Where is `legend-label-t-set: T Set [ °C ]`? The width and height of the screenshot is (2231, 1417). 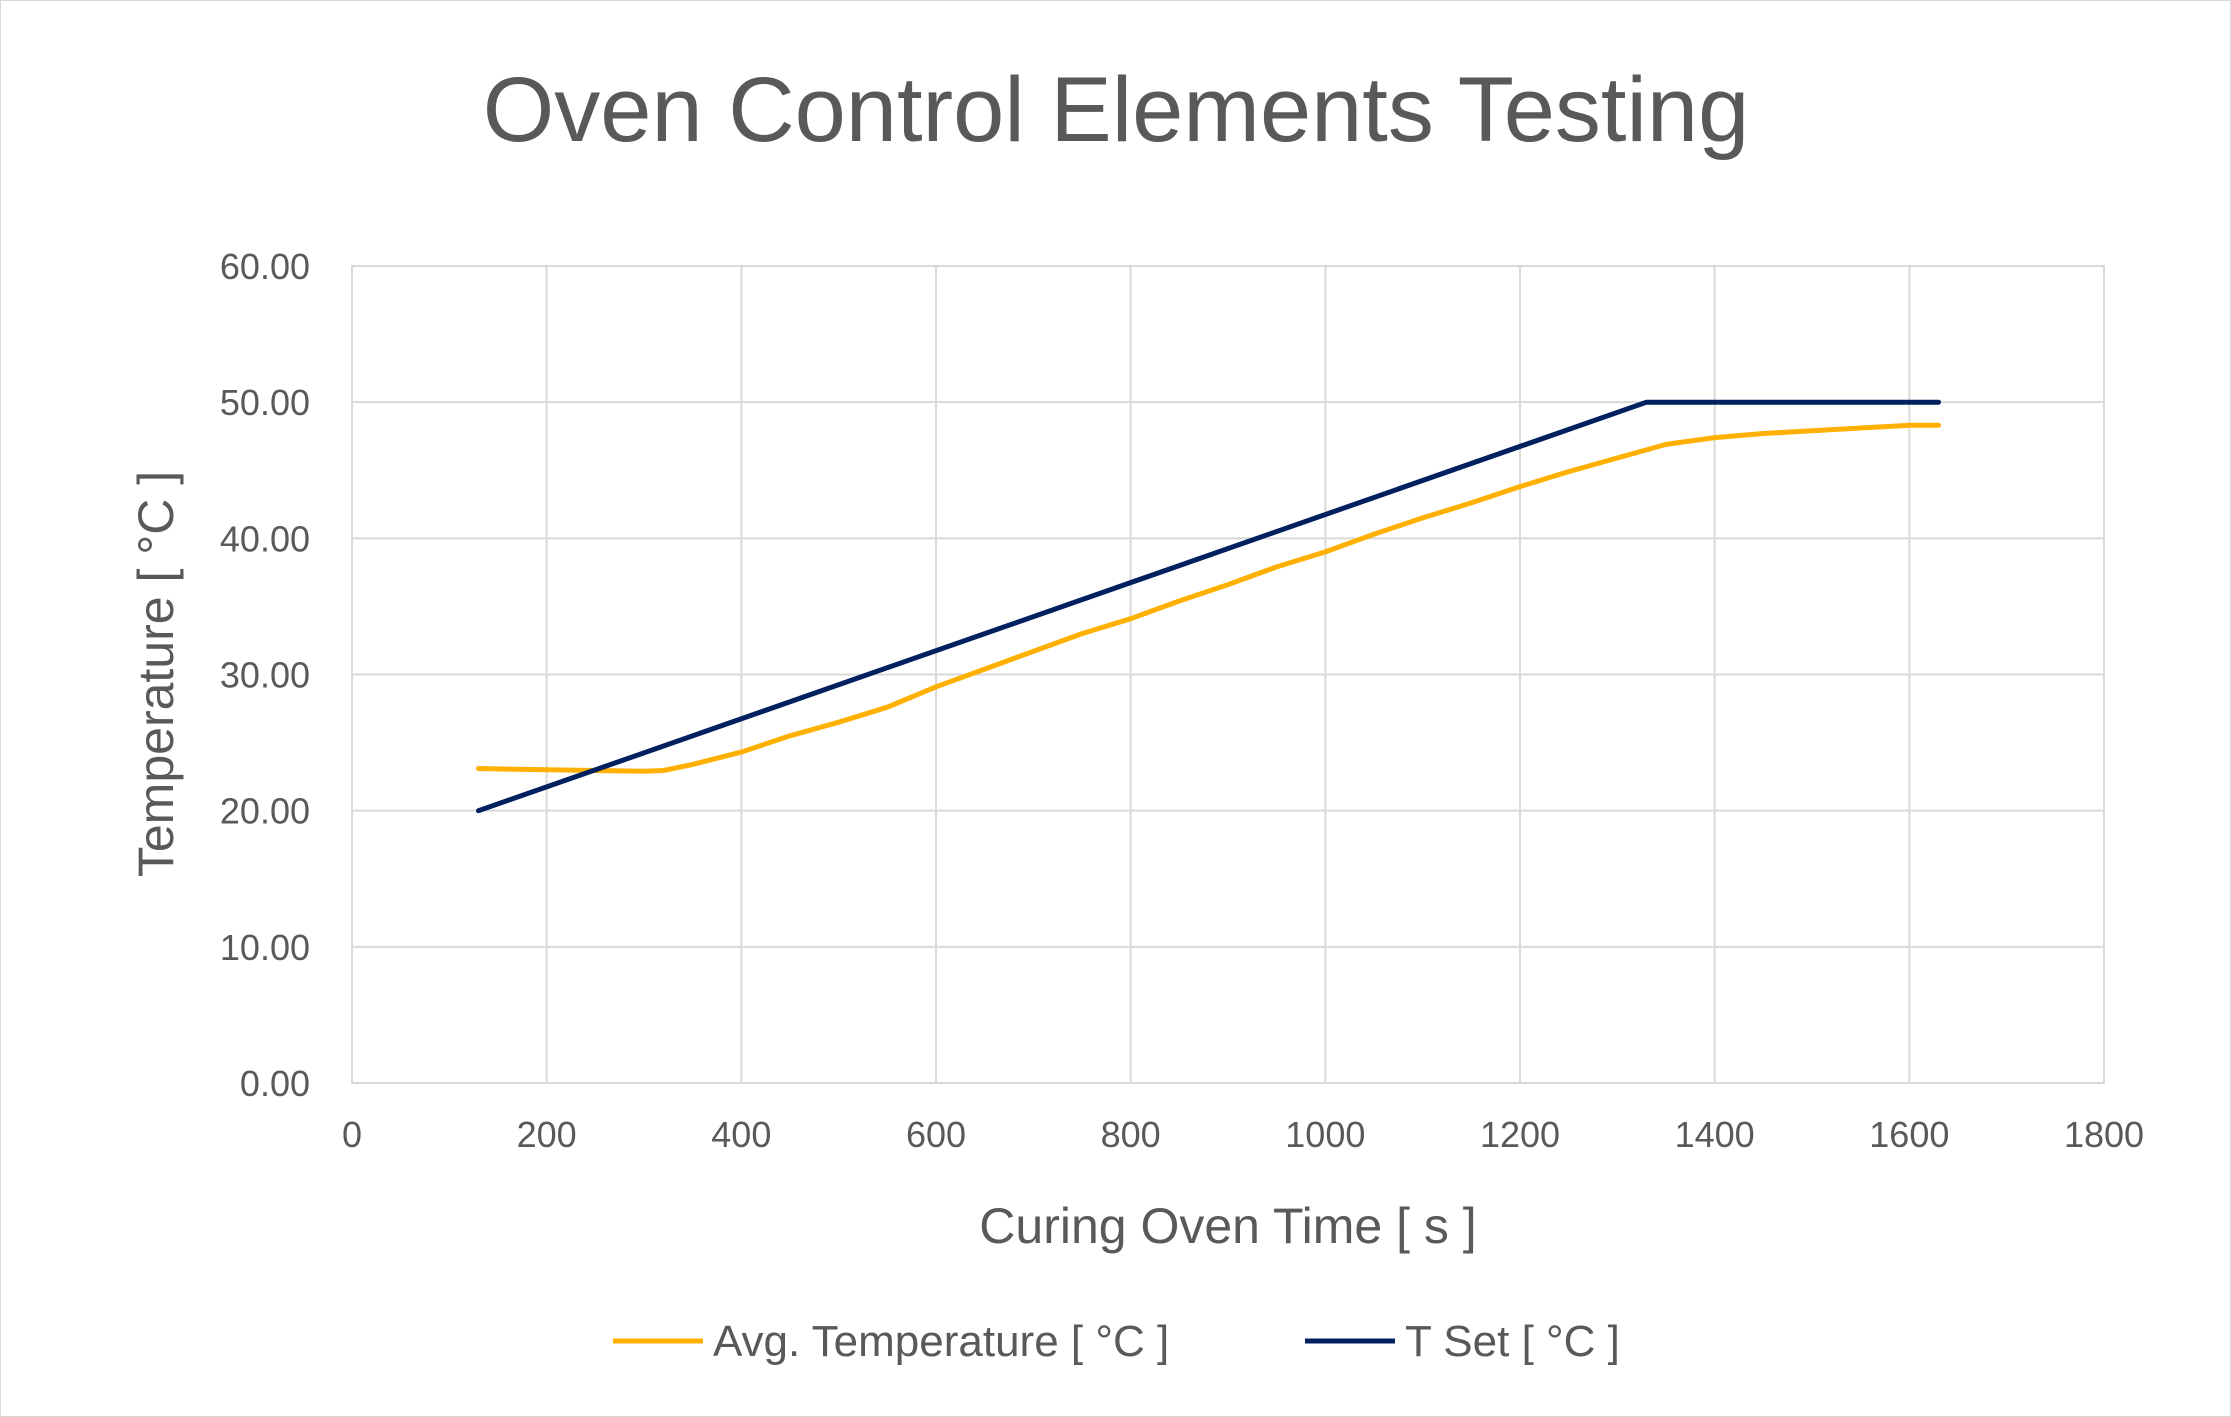
legend-label-t-set: T Set [ °C ] is located at coordinates (1512, 1341).